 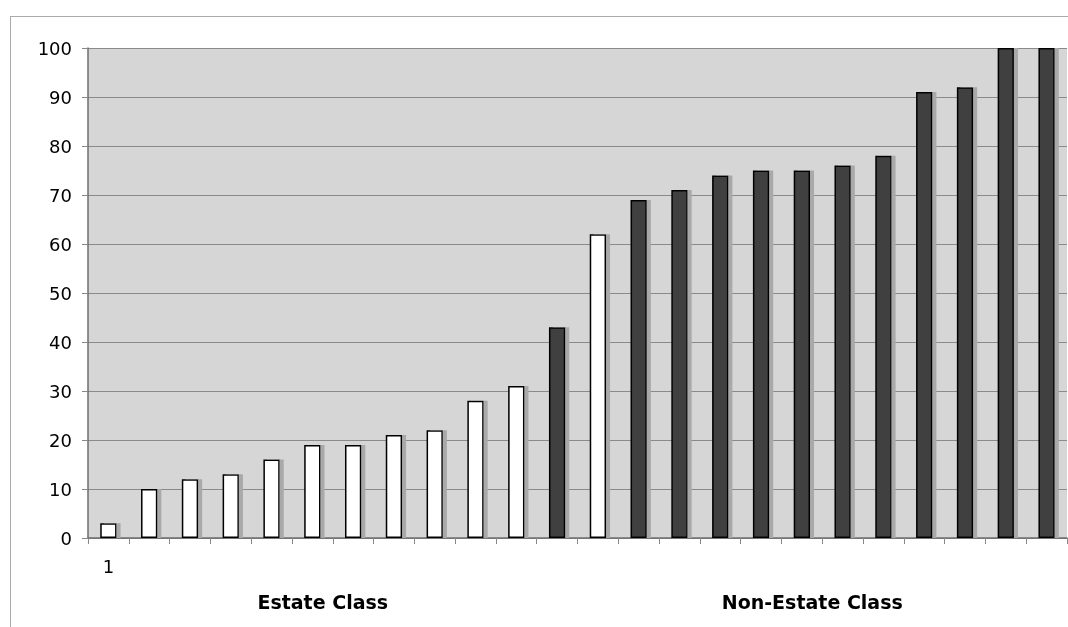 What do you see at coordinates (60, 97) in the screenshot?
I see `y-tick-label: 90` at bounding box center [60, 97].